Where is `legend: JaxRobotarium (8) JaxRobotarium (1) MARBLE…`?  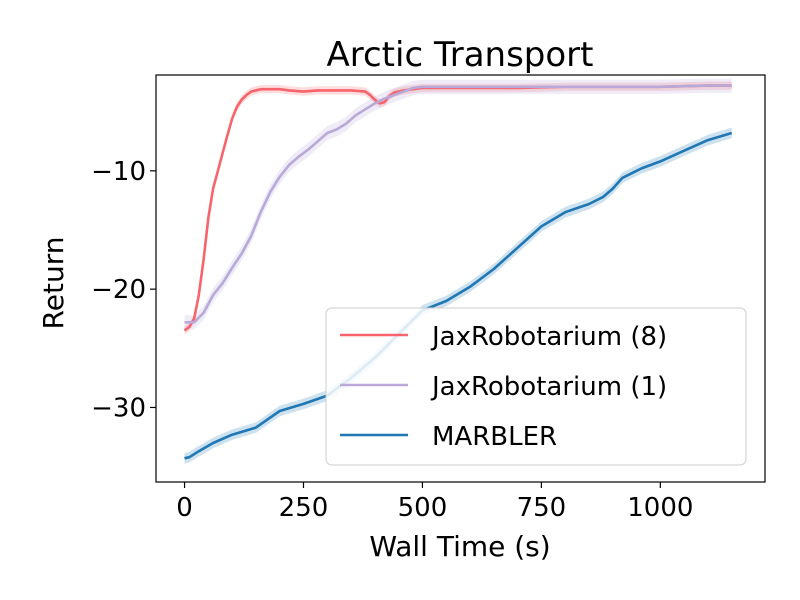
legend: JaxRobotarium (8) JaxRobotarium (1) MARBLE… is located at coordinates (536, 386).